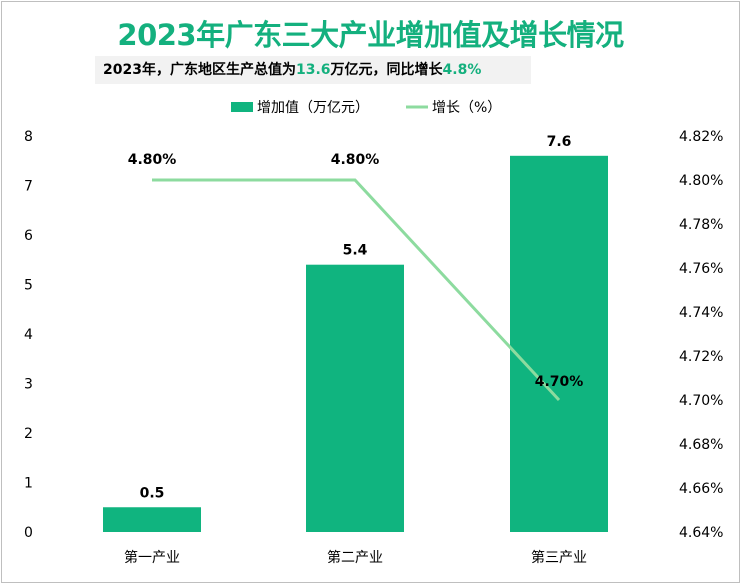 The image size is (741, 584). I want to click on subtitle-growth: 4.8%, so click(462, 70).